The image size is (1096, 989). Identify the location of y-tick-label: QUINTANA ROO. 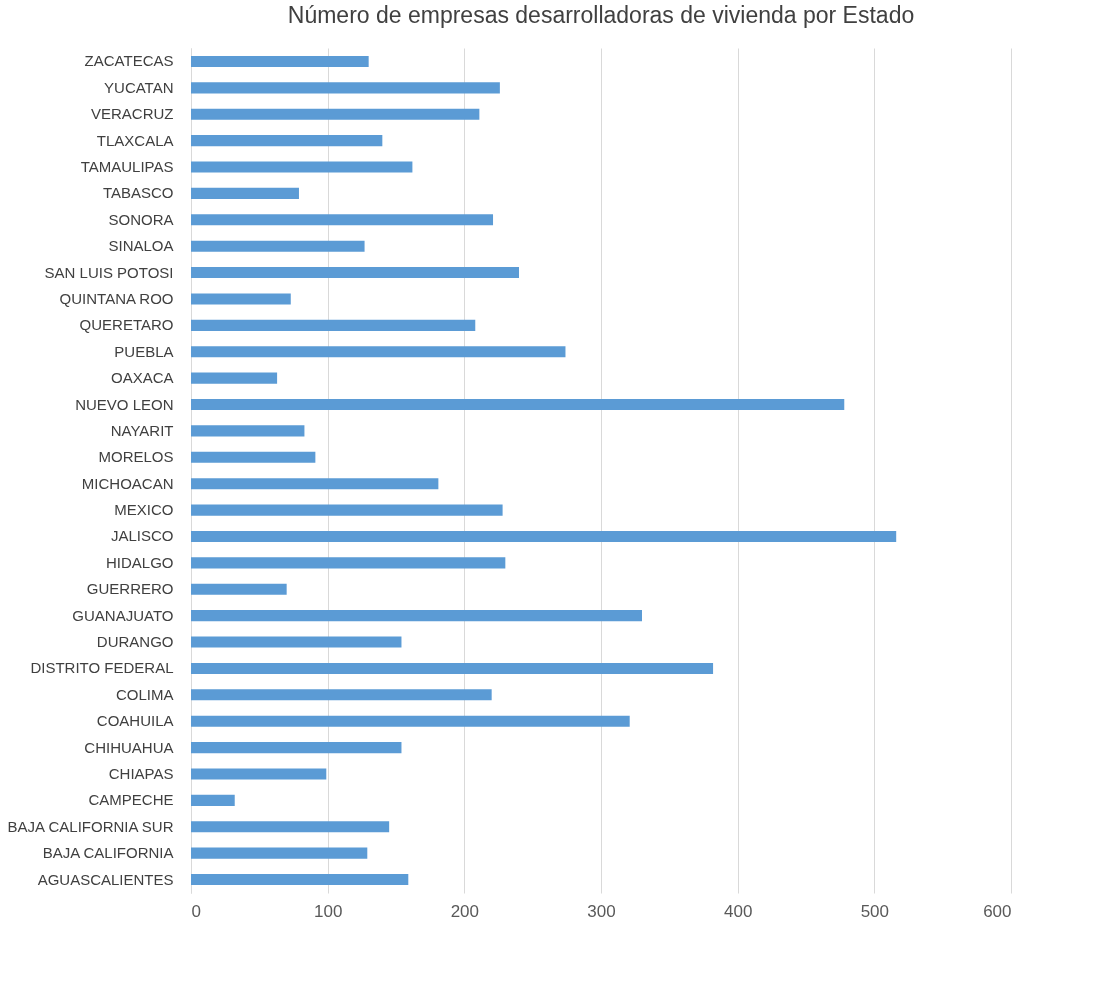
(116, 298).